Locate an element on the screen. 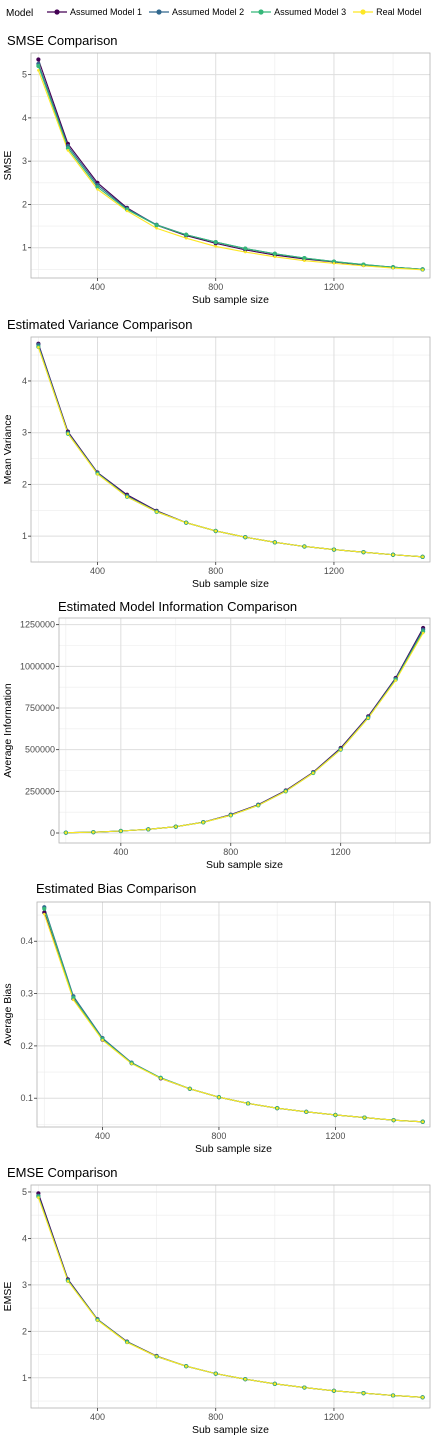 The width and height of the screenshot is (432, 1440). x-tick-label: 800 is located at coordinates (215, 1417).